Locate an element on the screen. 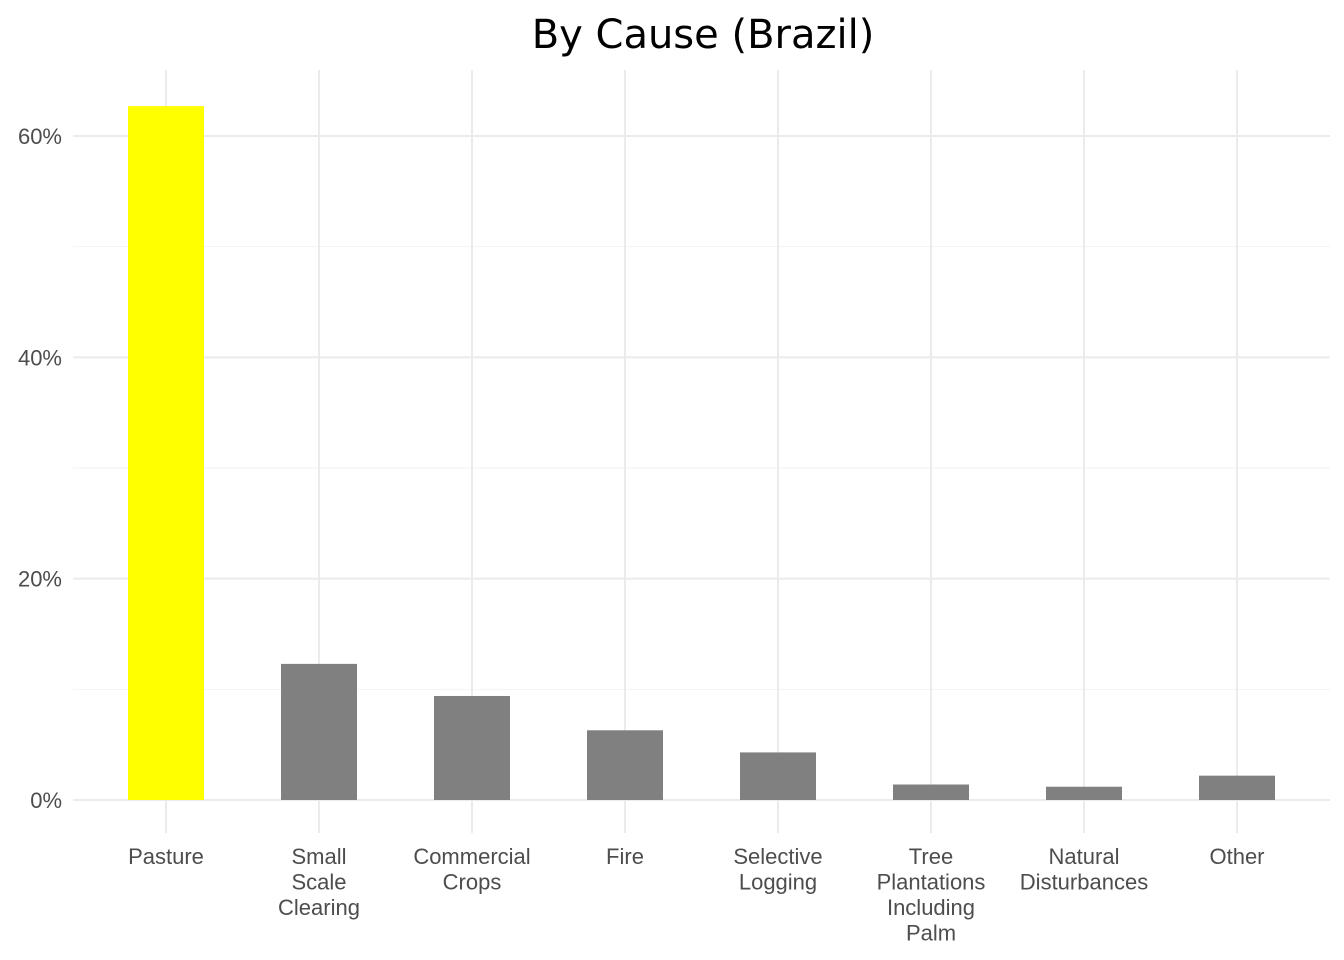  x-tick-label: Selective Logging is located at coordinates (777, 869).